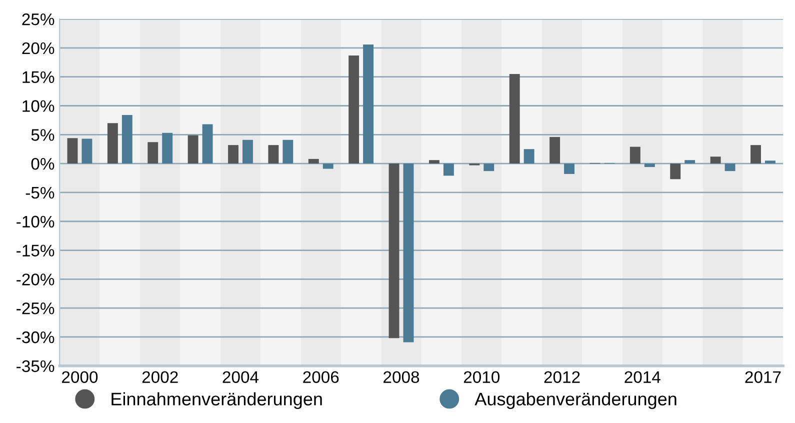 This screenshot has height=423, width=795. Describe the element at coordinates (763, 377) in the screenshot. I see `x-tick-label: 2017` at that location.